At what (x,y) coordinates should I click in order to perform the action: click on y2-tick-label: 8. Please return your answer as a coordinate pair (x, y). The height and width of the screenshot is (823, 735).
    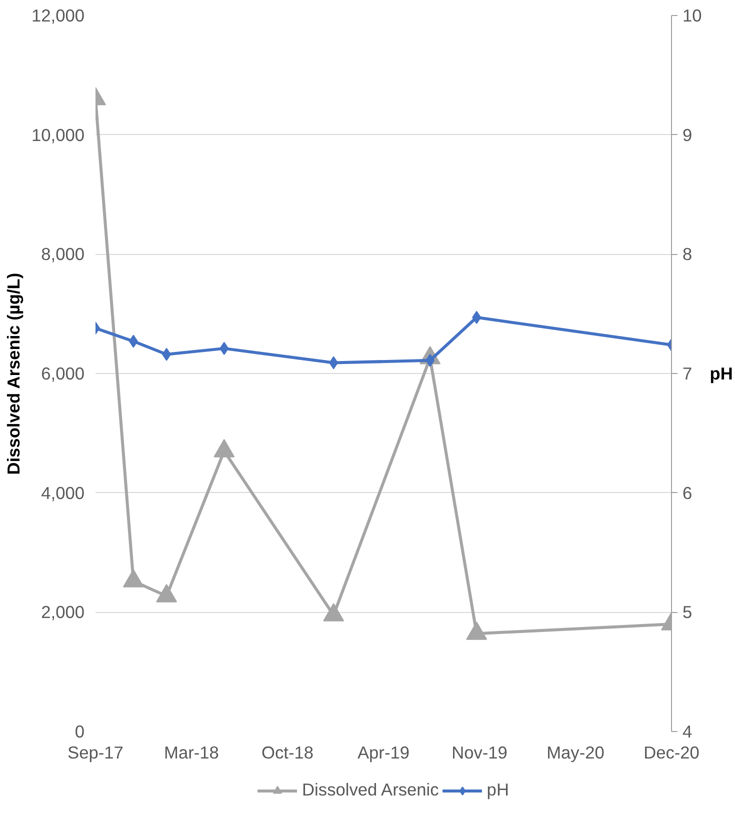
    Looking at the image, I should click on (687, 254).